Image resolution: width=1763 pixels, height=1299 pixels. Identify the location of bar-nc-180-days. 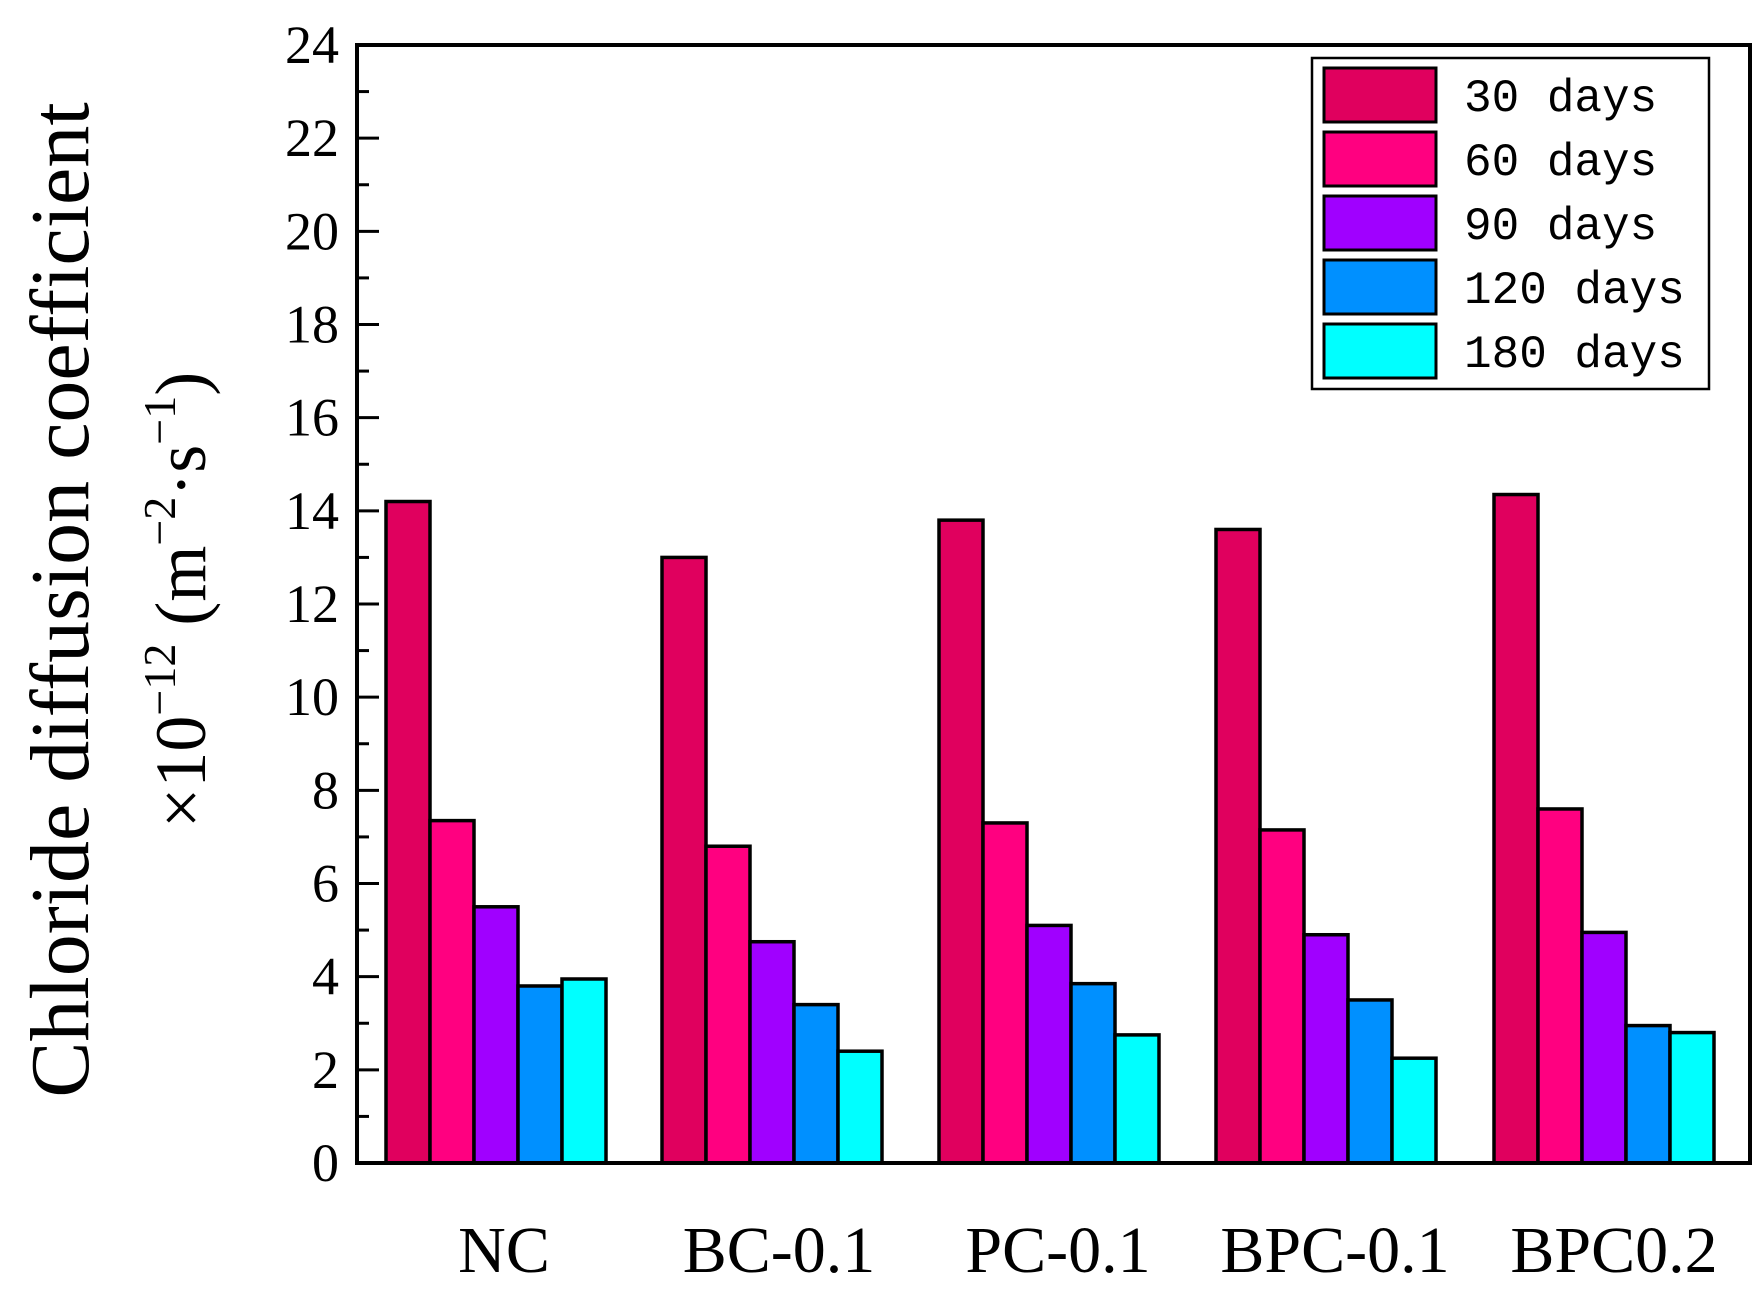
(584, 1071).